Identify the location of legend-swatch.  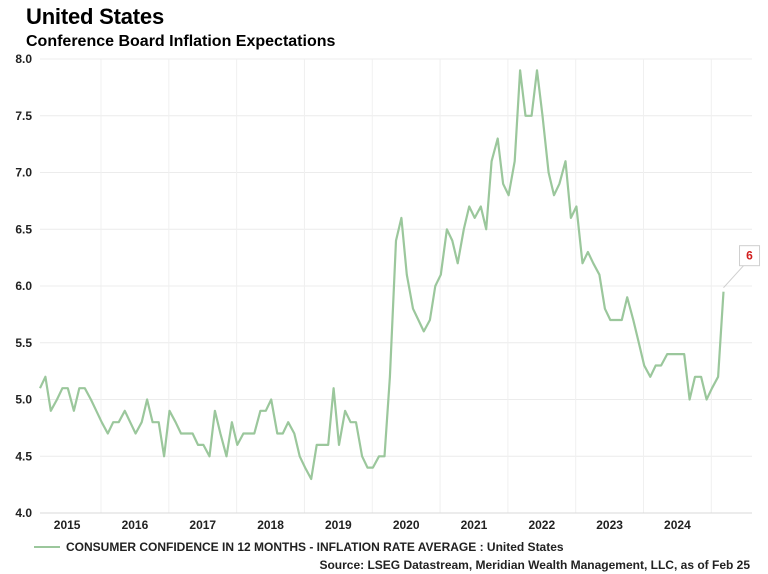
(47, 547).